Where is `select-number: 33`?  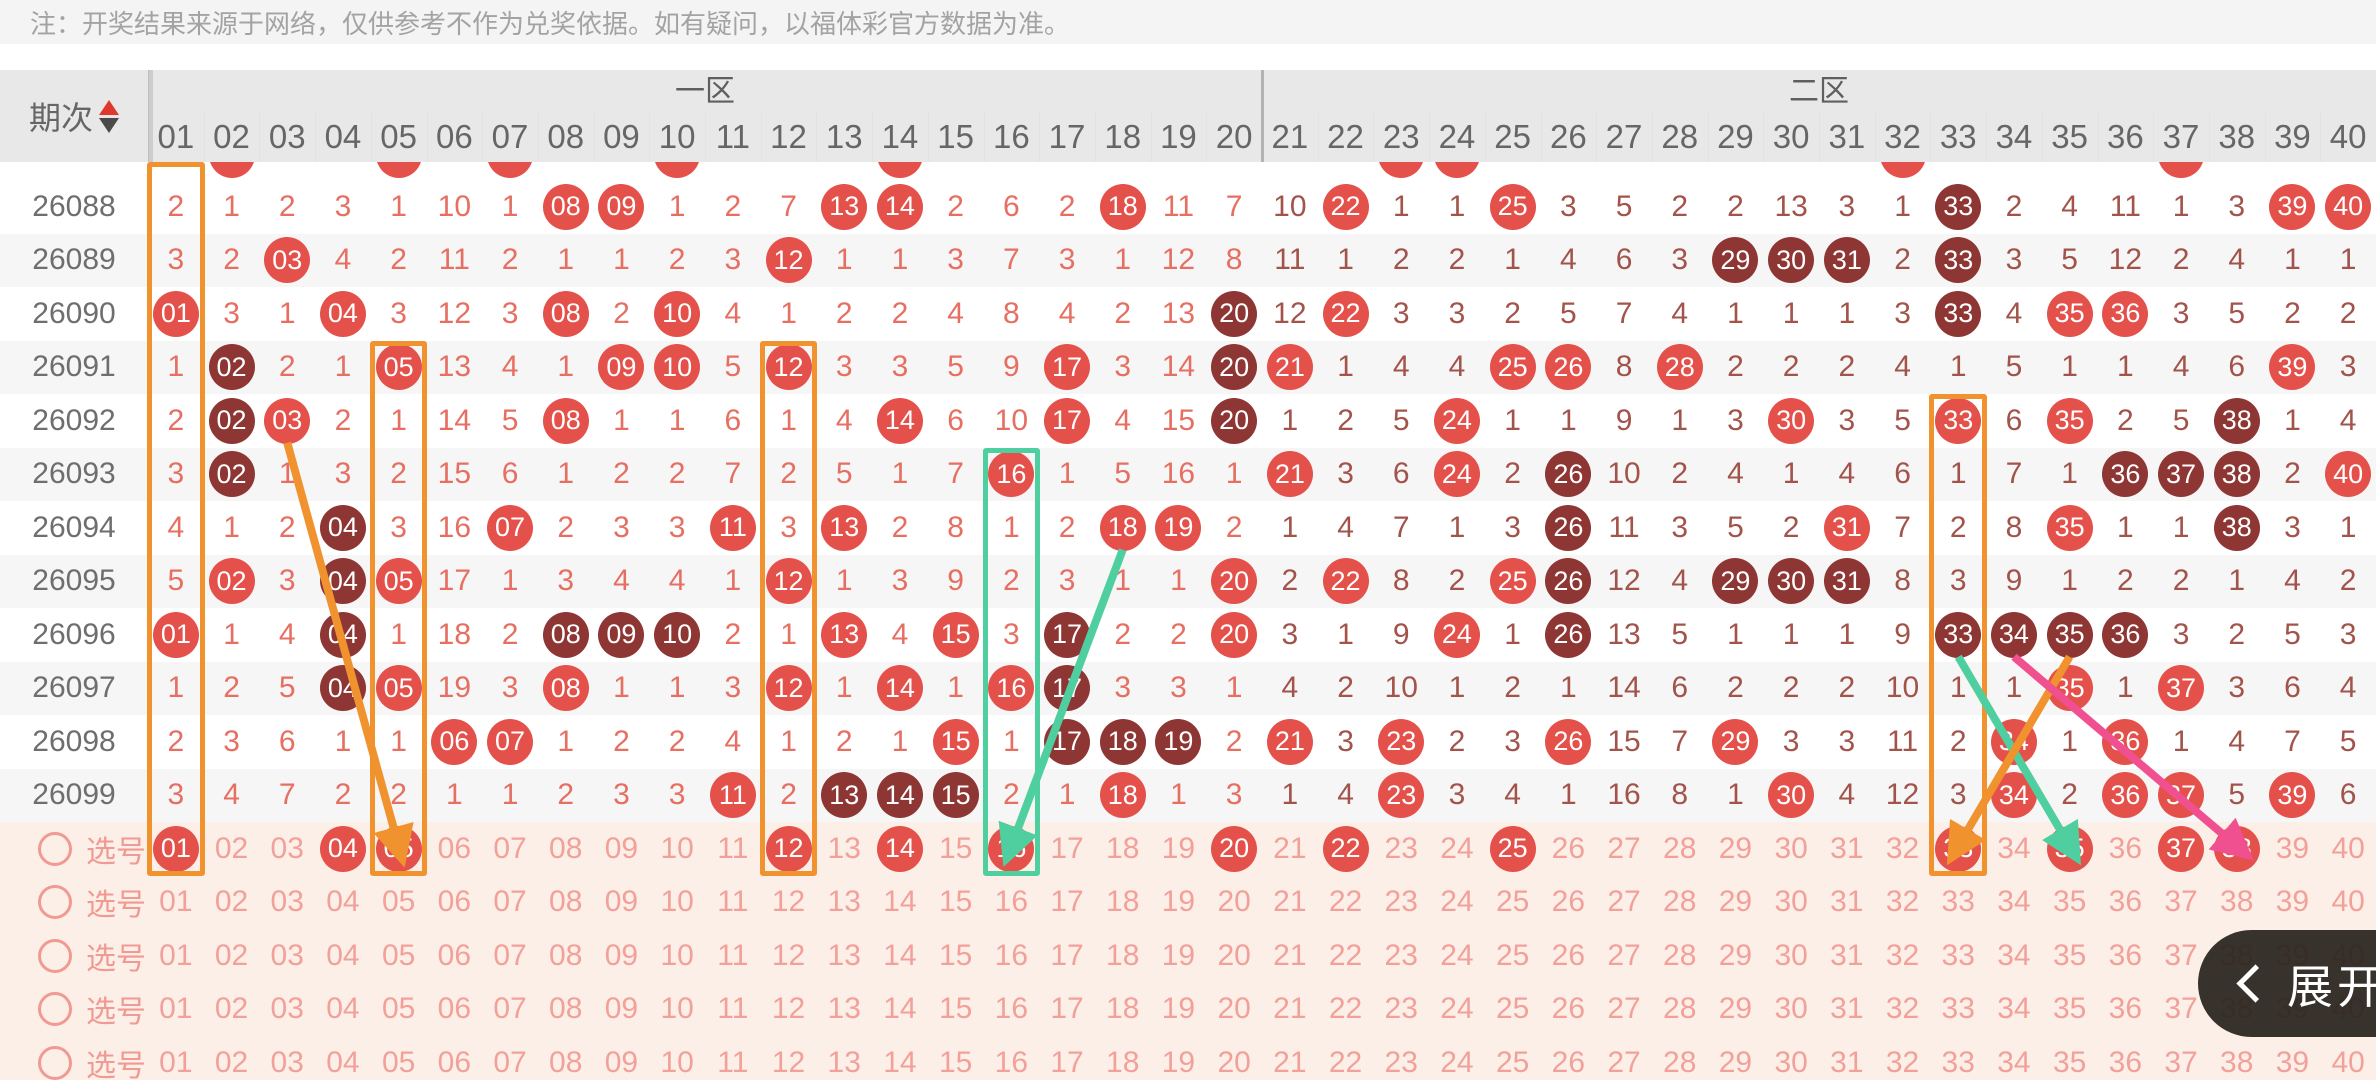 select-number: 33 is located at coordinates (1958, 955).